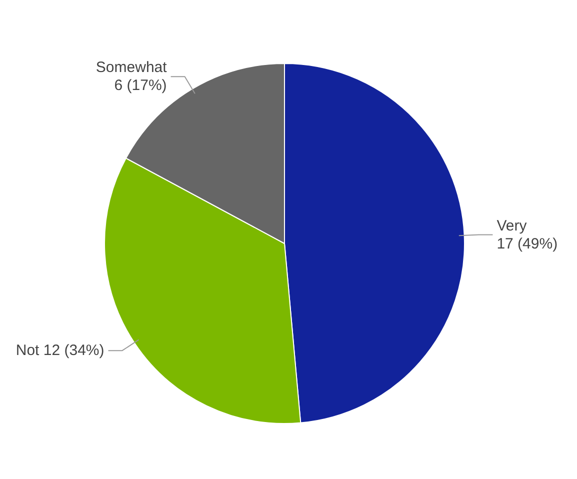 This screenshot has height=479, width=577. Describe the element at coordinates (512, 225) in the screenshot. I see `slice-label: Very` at that location.